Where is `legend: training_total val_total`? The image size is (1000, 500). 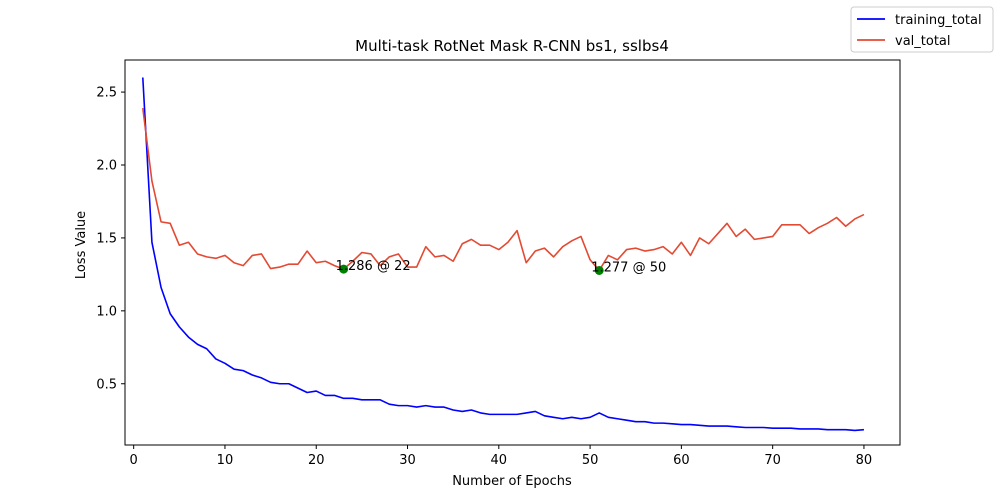
legend: training_total val_total is located at coordinates (922, 29).